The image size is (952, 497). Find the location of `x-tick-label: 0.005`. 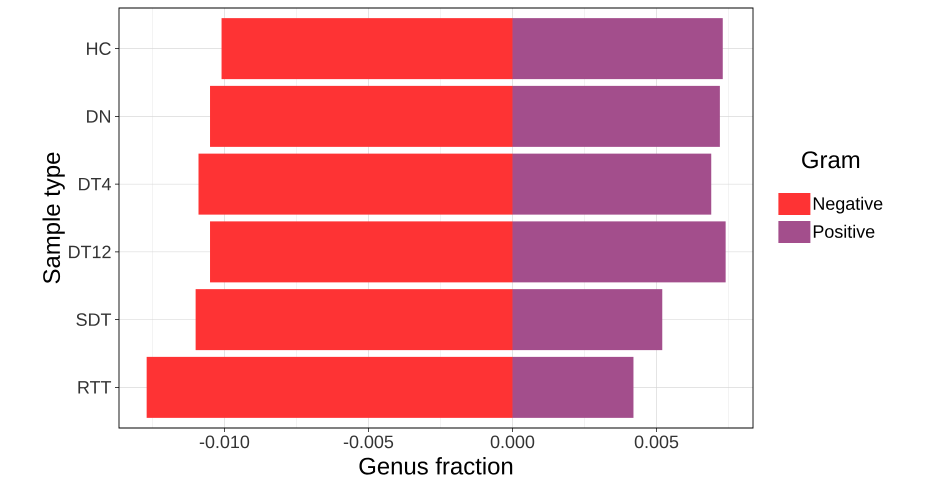

x-tick-label: 0.005 is located at coordinates (656, 442).